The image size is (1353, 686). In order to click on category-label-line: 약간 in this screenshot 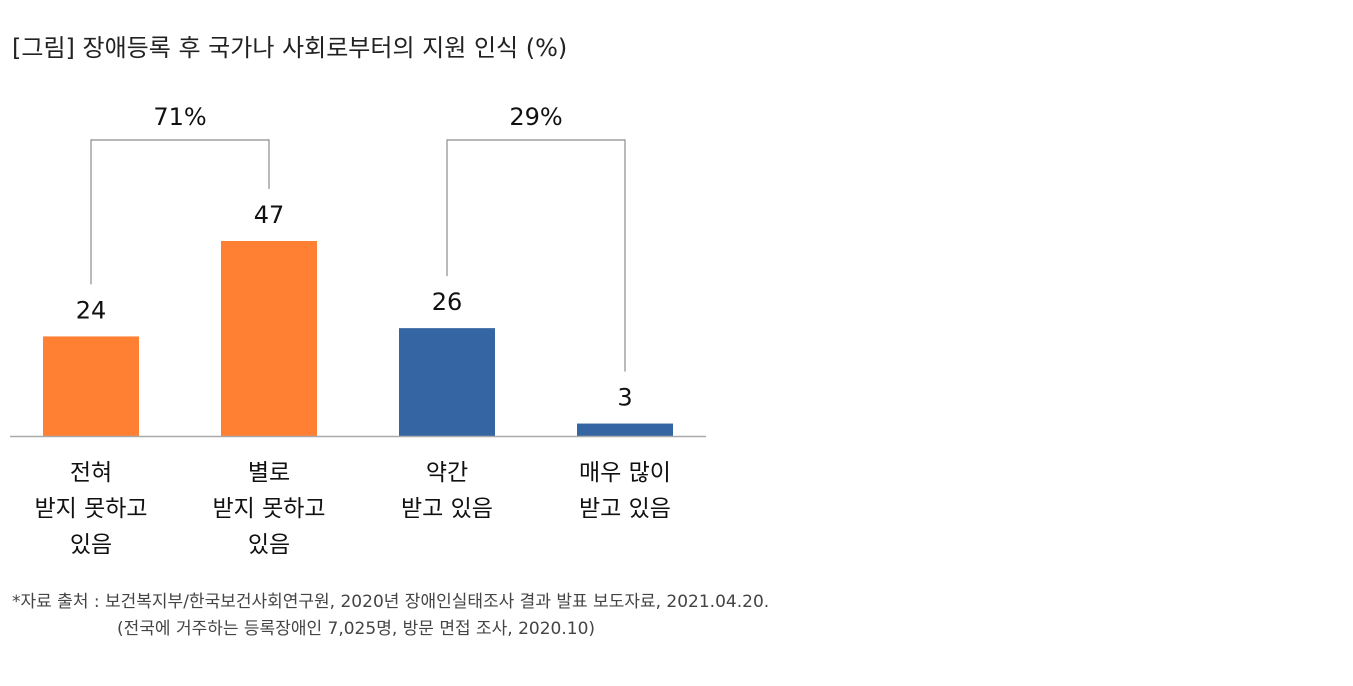, I will do `click(447, 473)`.